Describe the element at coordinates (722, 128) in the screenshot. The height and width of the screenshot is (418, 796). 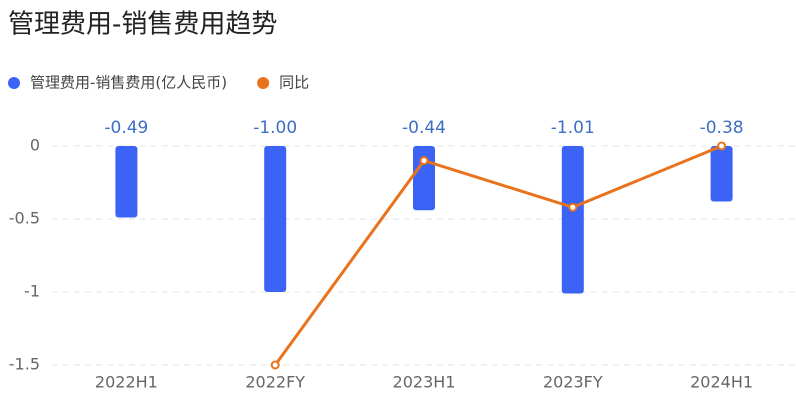
I see `value-label: -0.38` at that location.